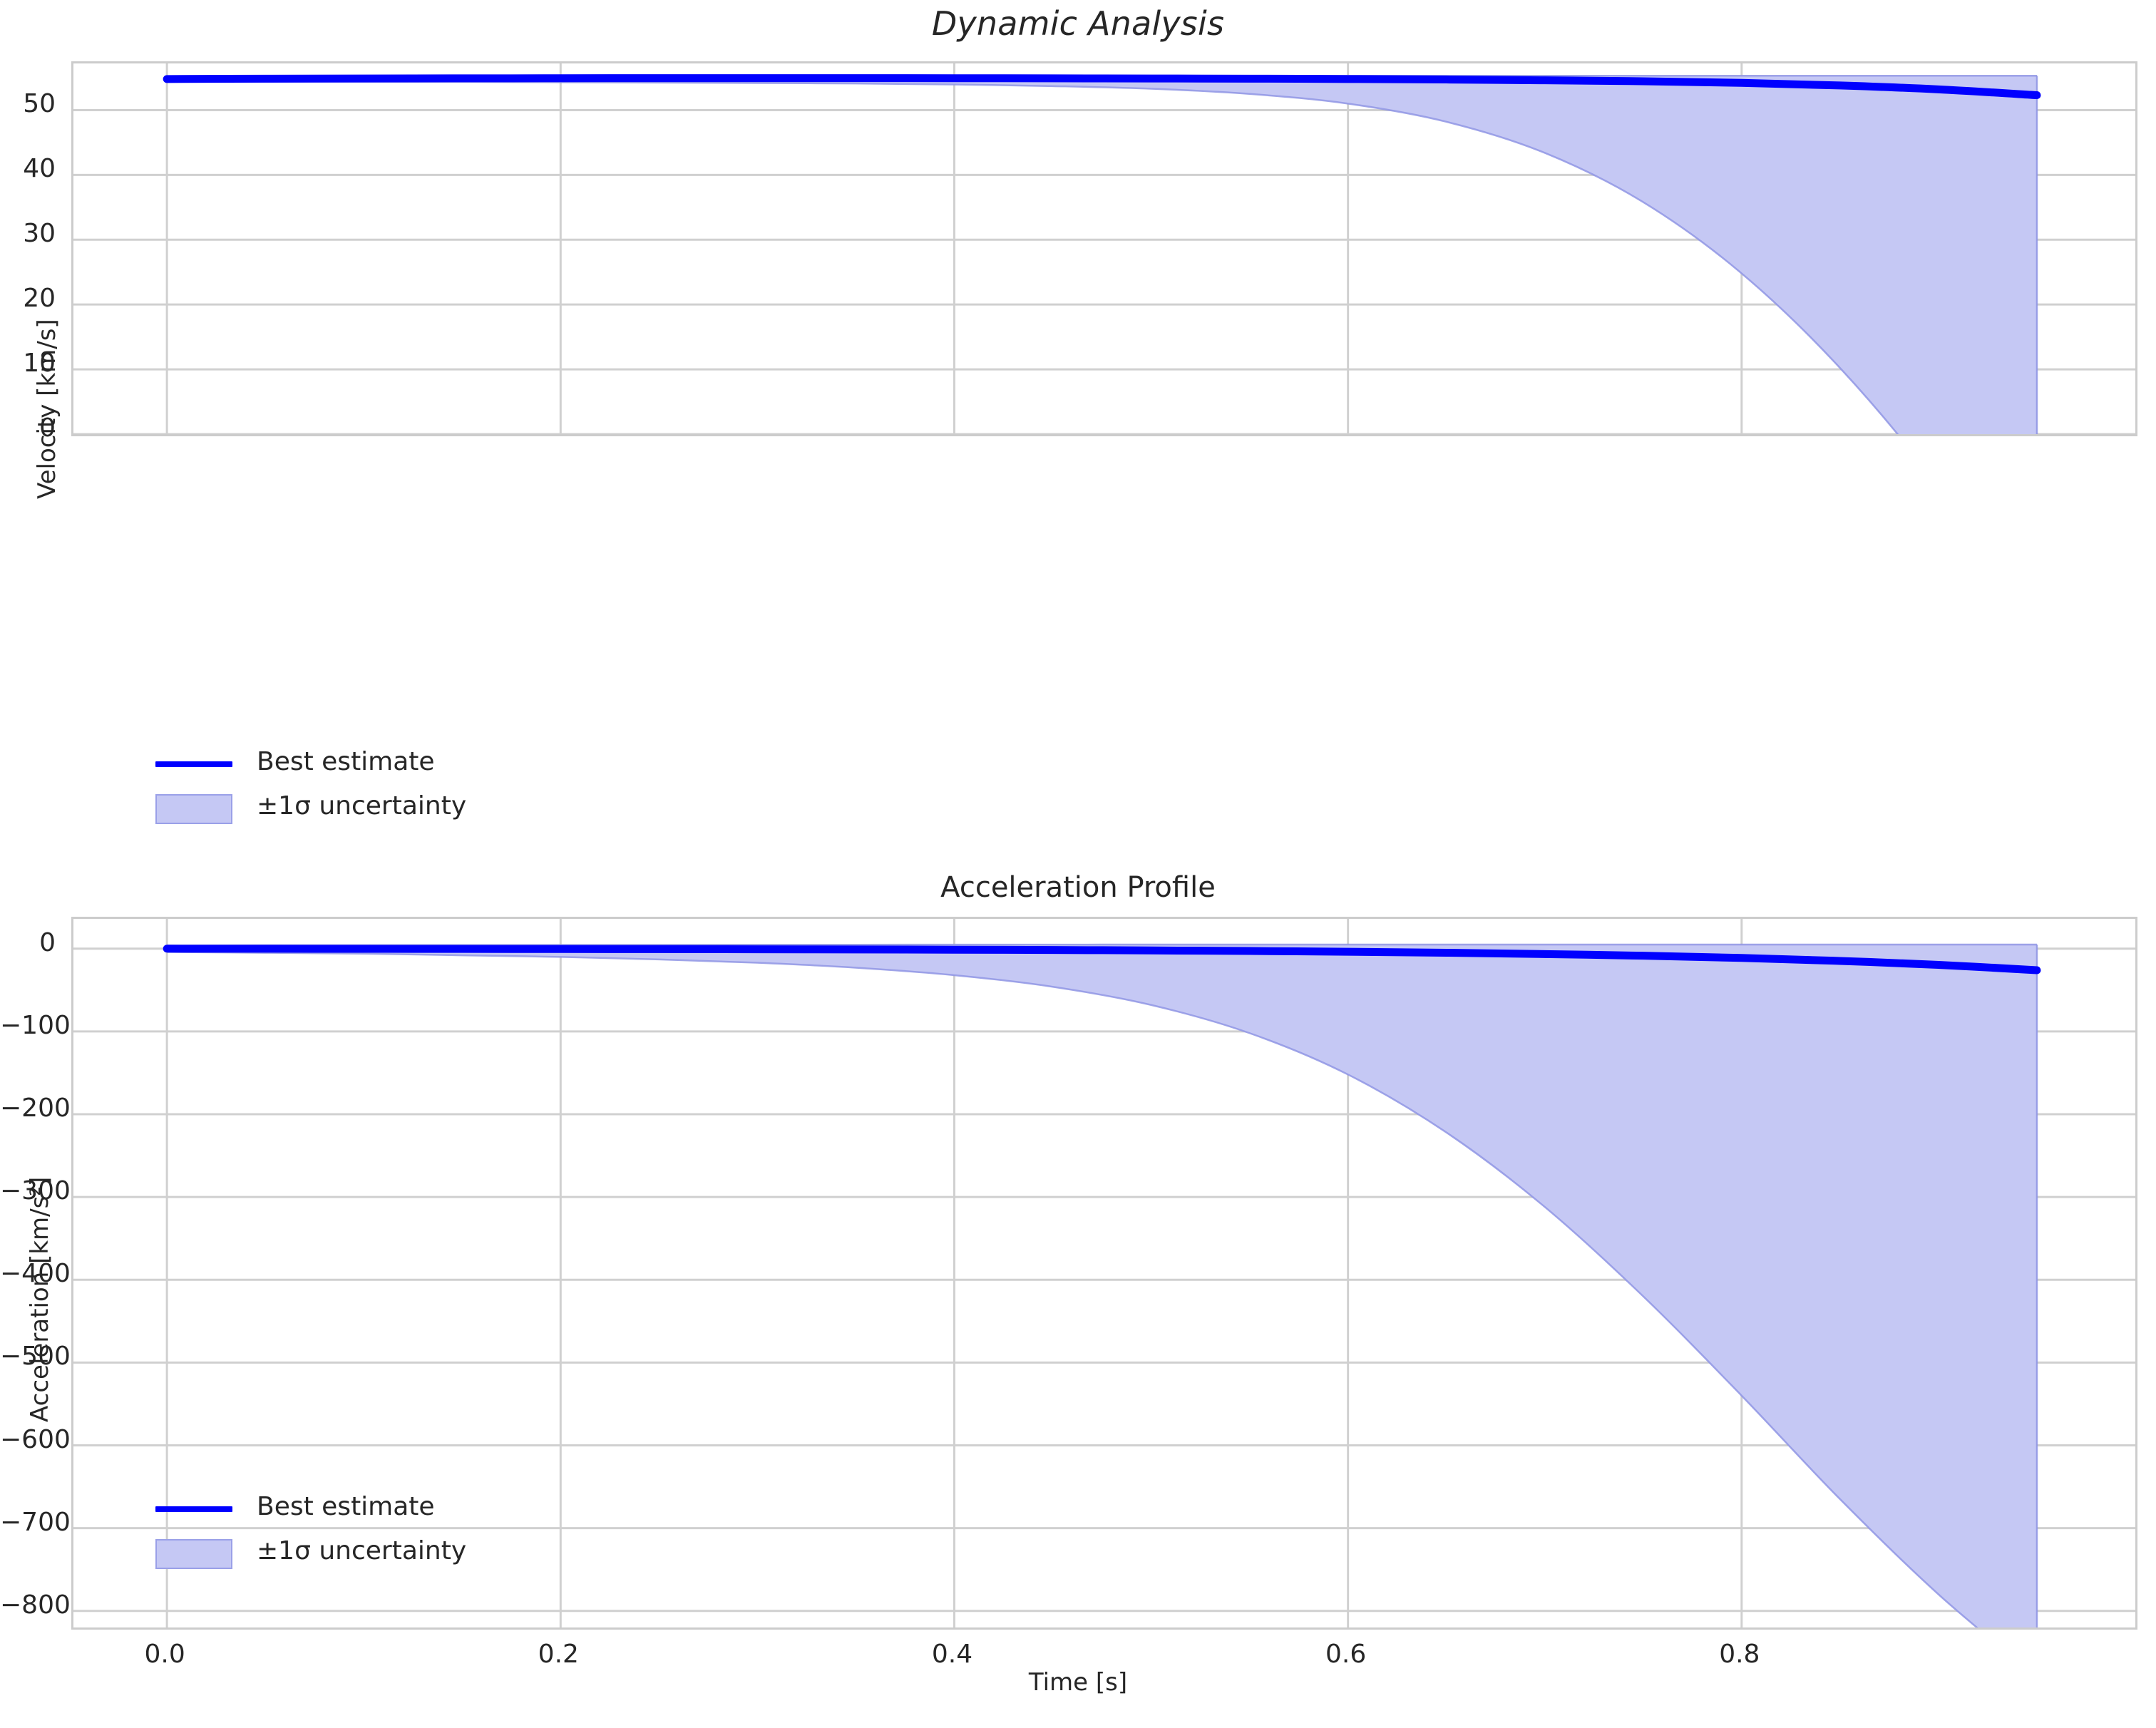  What do you see at coordinates (35, 1439) in the screenshot?
I see `y-tick-label: −600` at bounding box center [35, 1439].